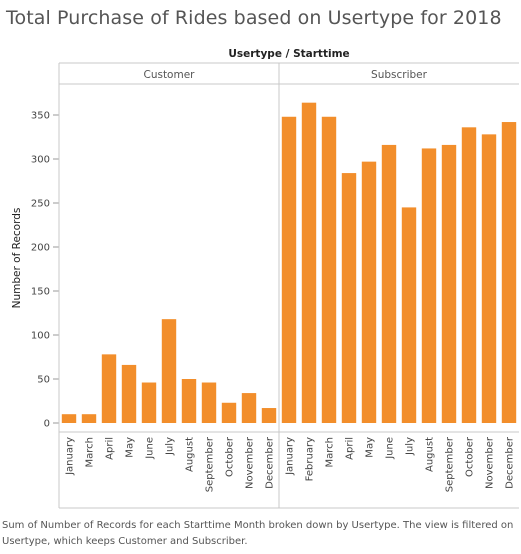 This screenshot has width=521, height=554. What do you see at coordinates (329, 269) in the screenshot?
I see `bar-subscriber-march` at bounding box center [329, 269].